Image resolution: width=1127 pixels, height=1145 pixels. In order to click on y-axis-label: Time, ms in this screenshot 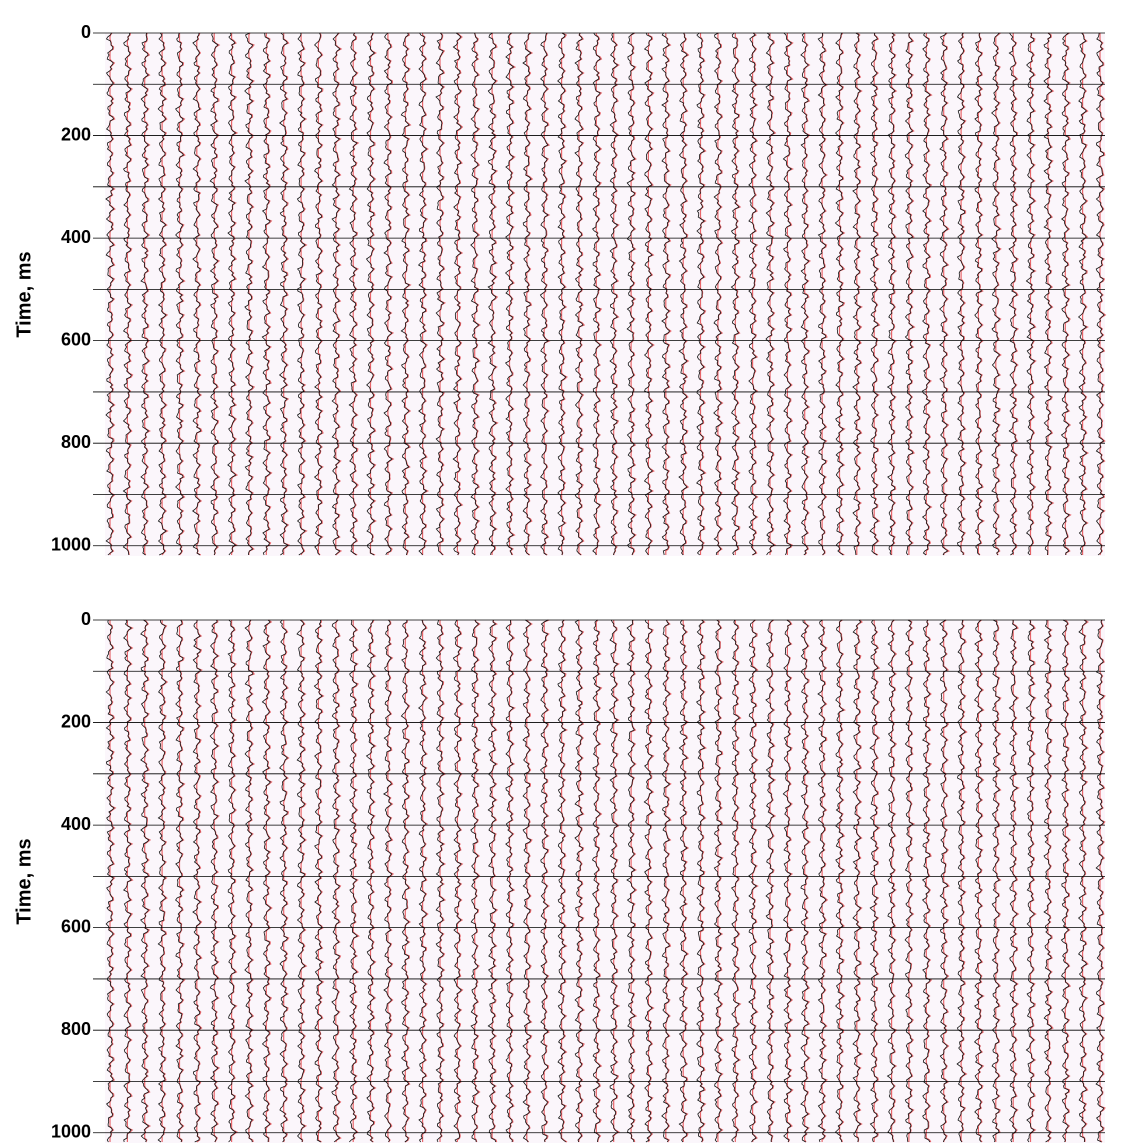, I will do `click(24, 881)`.